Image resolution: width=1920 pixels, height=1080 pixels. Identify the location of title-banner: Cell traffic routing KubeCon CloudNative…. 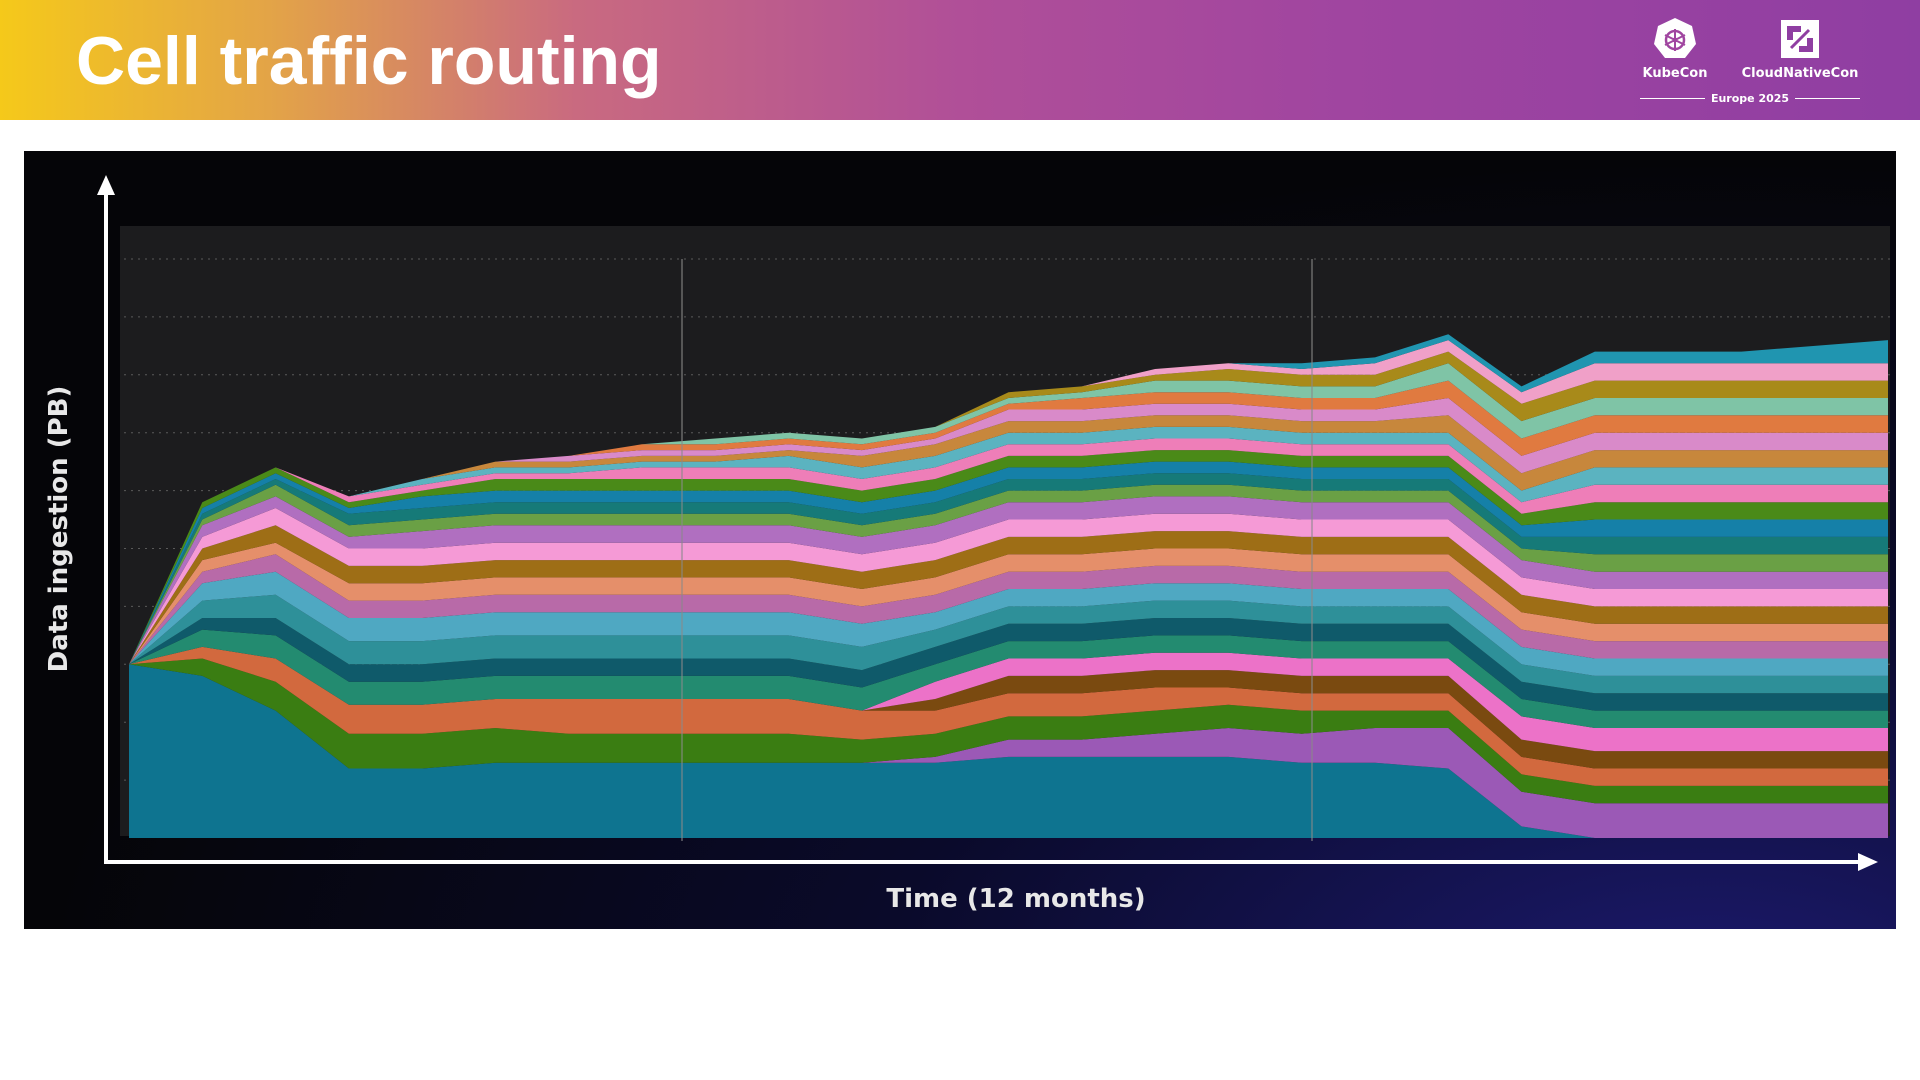
(960, 60).